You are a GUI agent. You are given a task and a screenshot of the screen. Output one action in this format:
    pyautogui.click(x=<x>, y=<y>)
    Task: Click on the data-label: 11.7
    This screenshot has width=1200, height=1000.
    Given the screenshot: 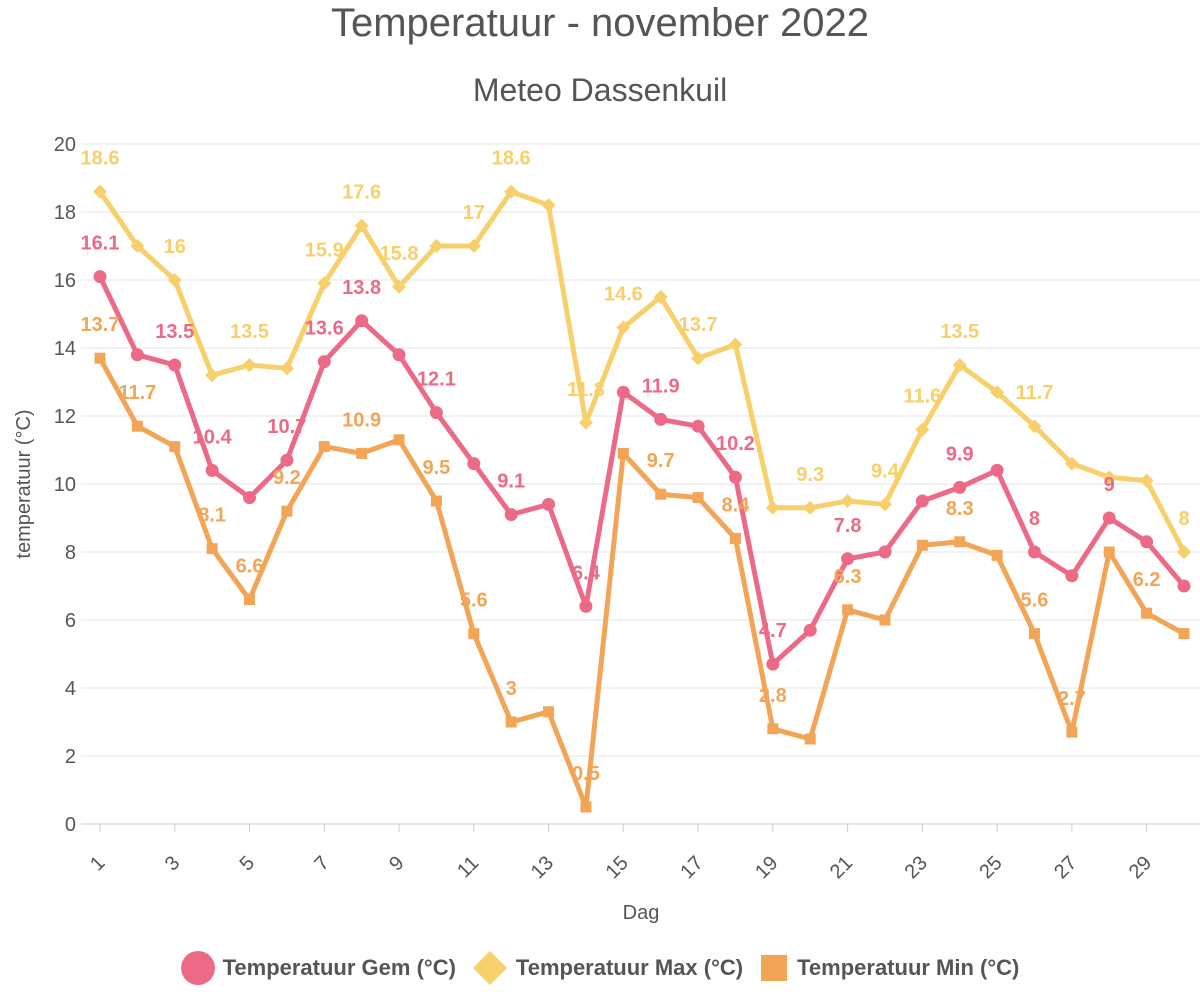 What is the action you would take?
    pyautogui.click(x=137, y=393)
    